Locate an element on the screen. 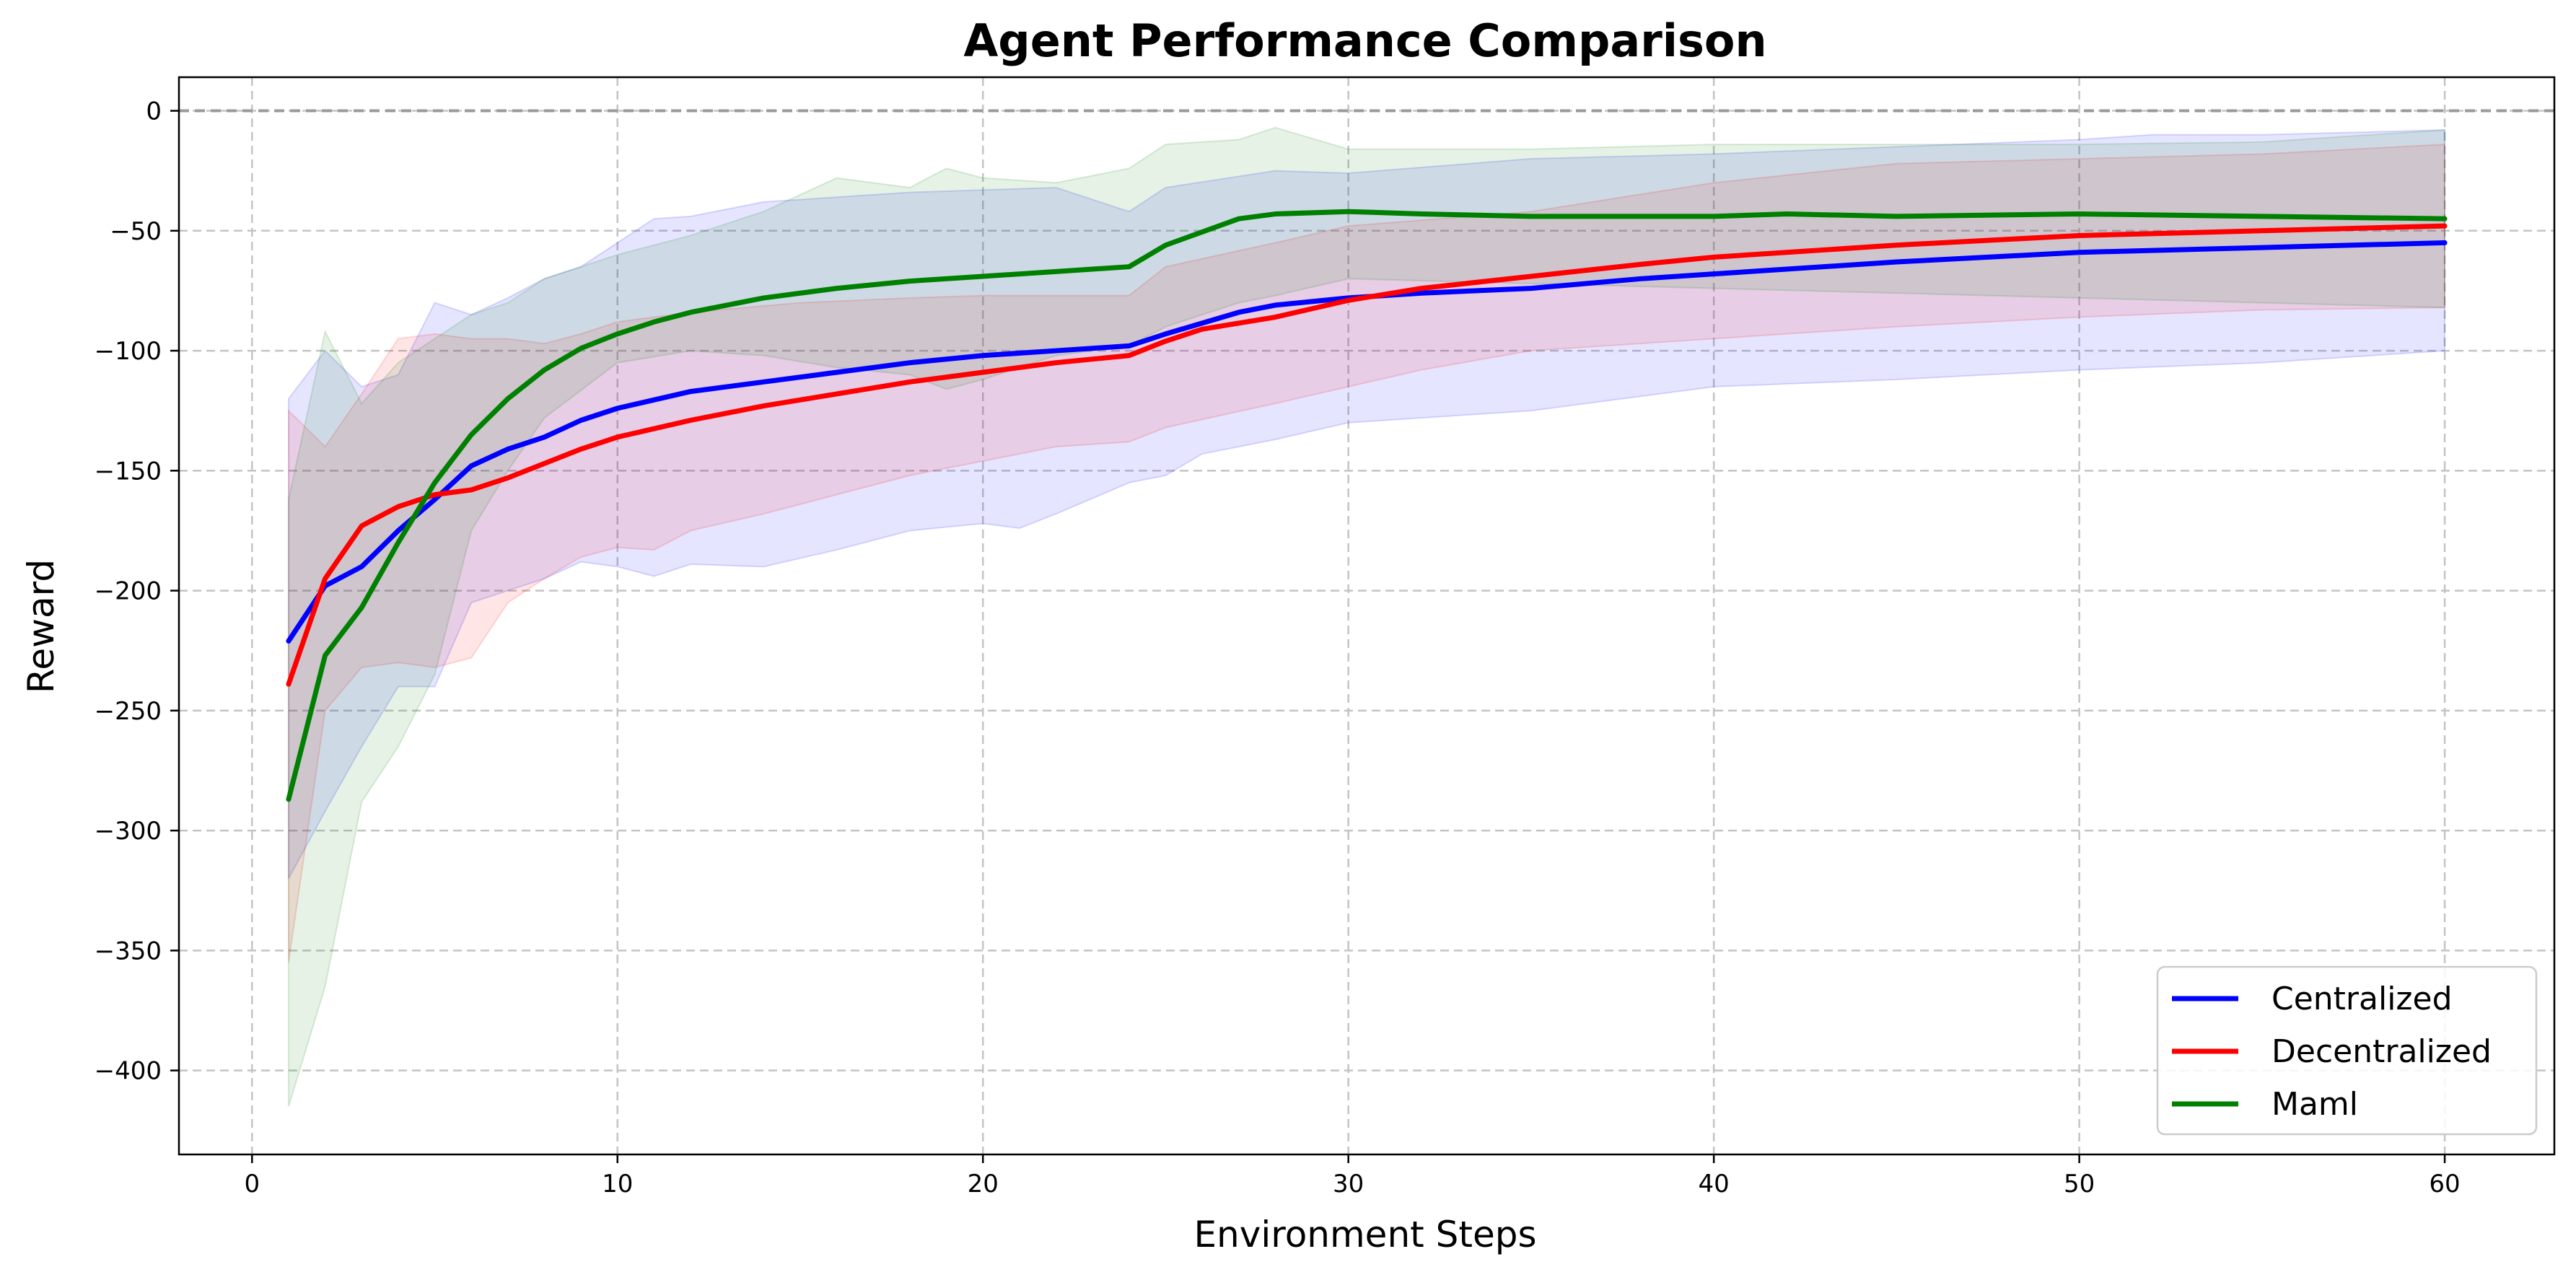 The image size is (2576, 1280). x-tick-label: 10 is located at coordinates (617, 1184).